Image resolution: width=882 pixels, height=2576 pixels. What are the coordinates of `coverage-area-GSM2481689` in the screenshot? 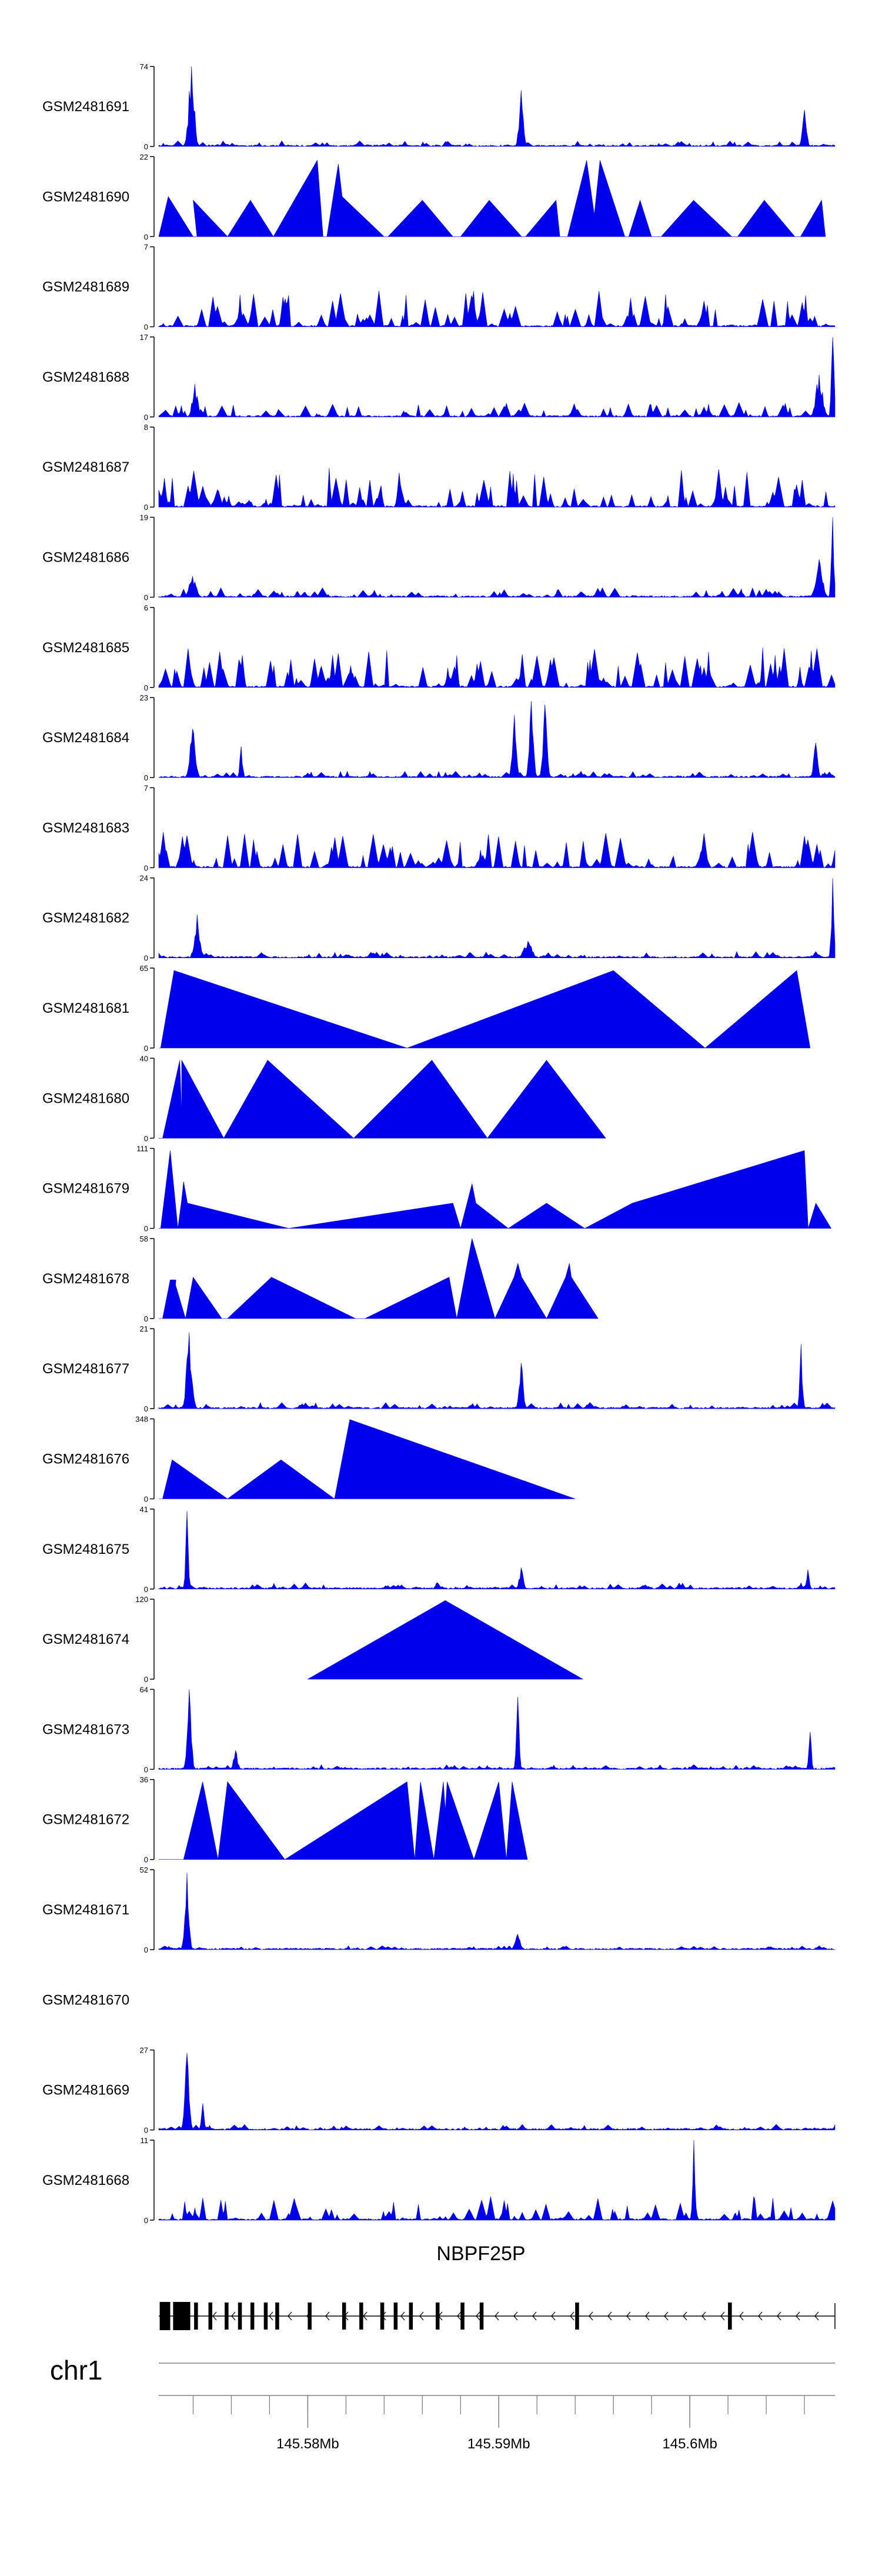 It's located at (497, 309).